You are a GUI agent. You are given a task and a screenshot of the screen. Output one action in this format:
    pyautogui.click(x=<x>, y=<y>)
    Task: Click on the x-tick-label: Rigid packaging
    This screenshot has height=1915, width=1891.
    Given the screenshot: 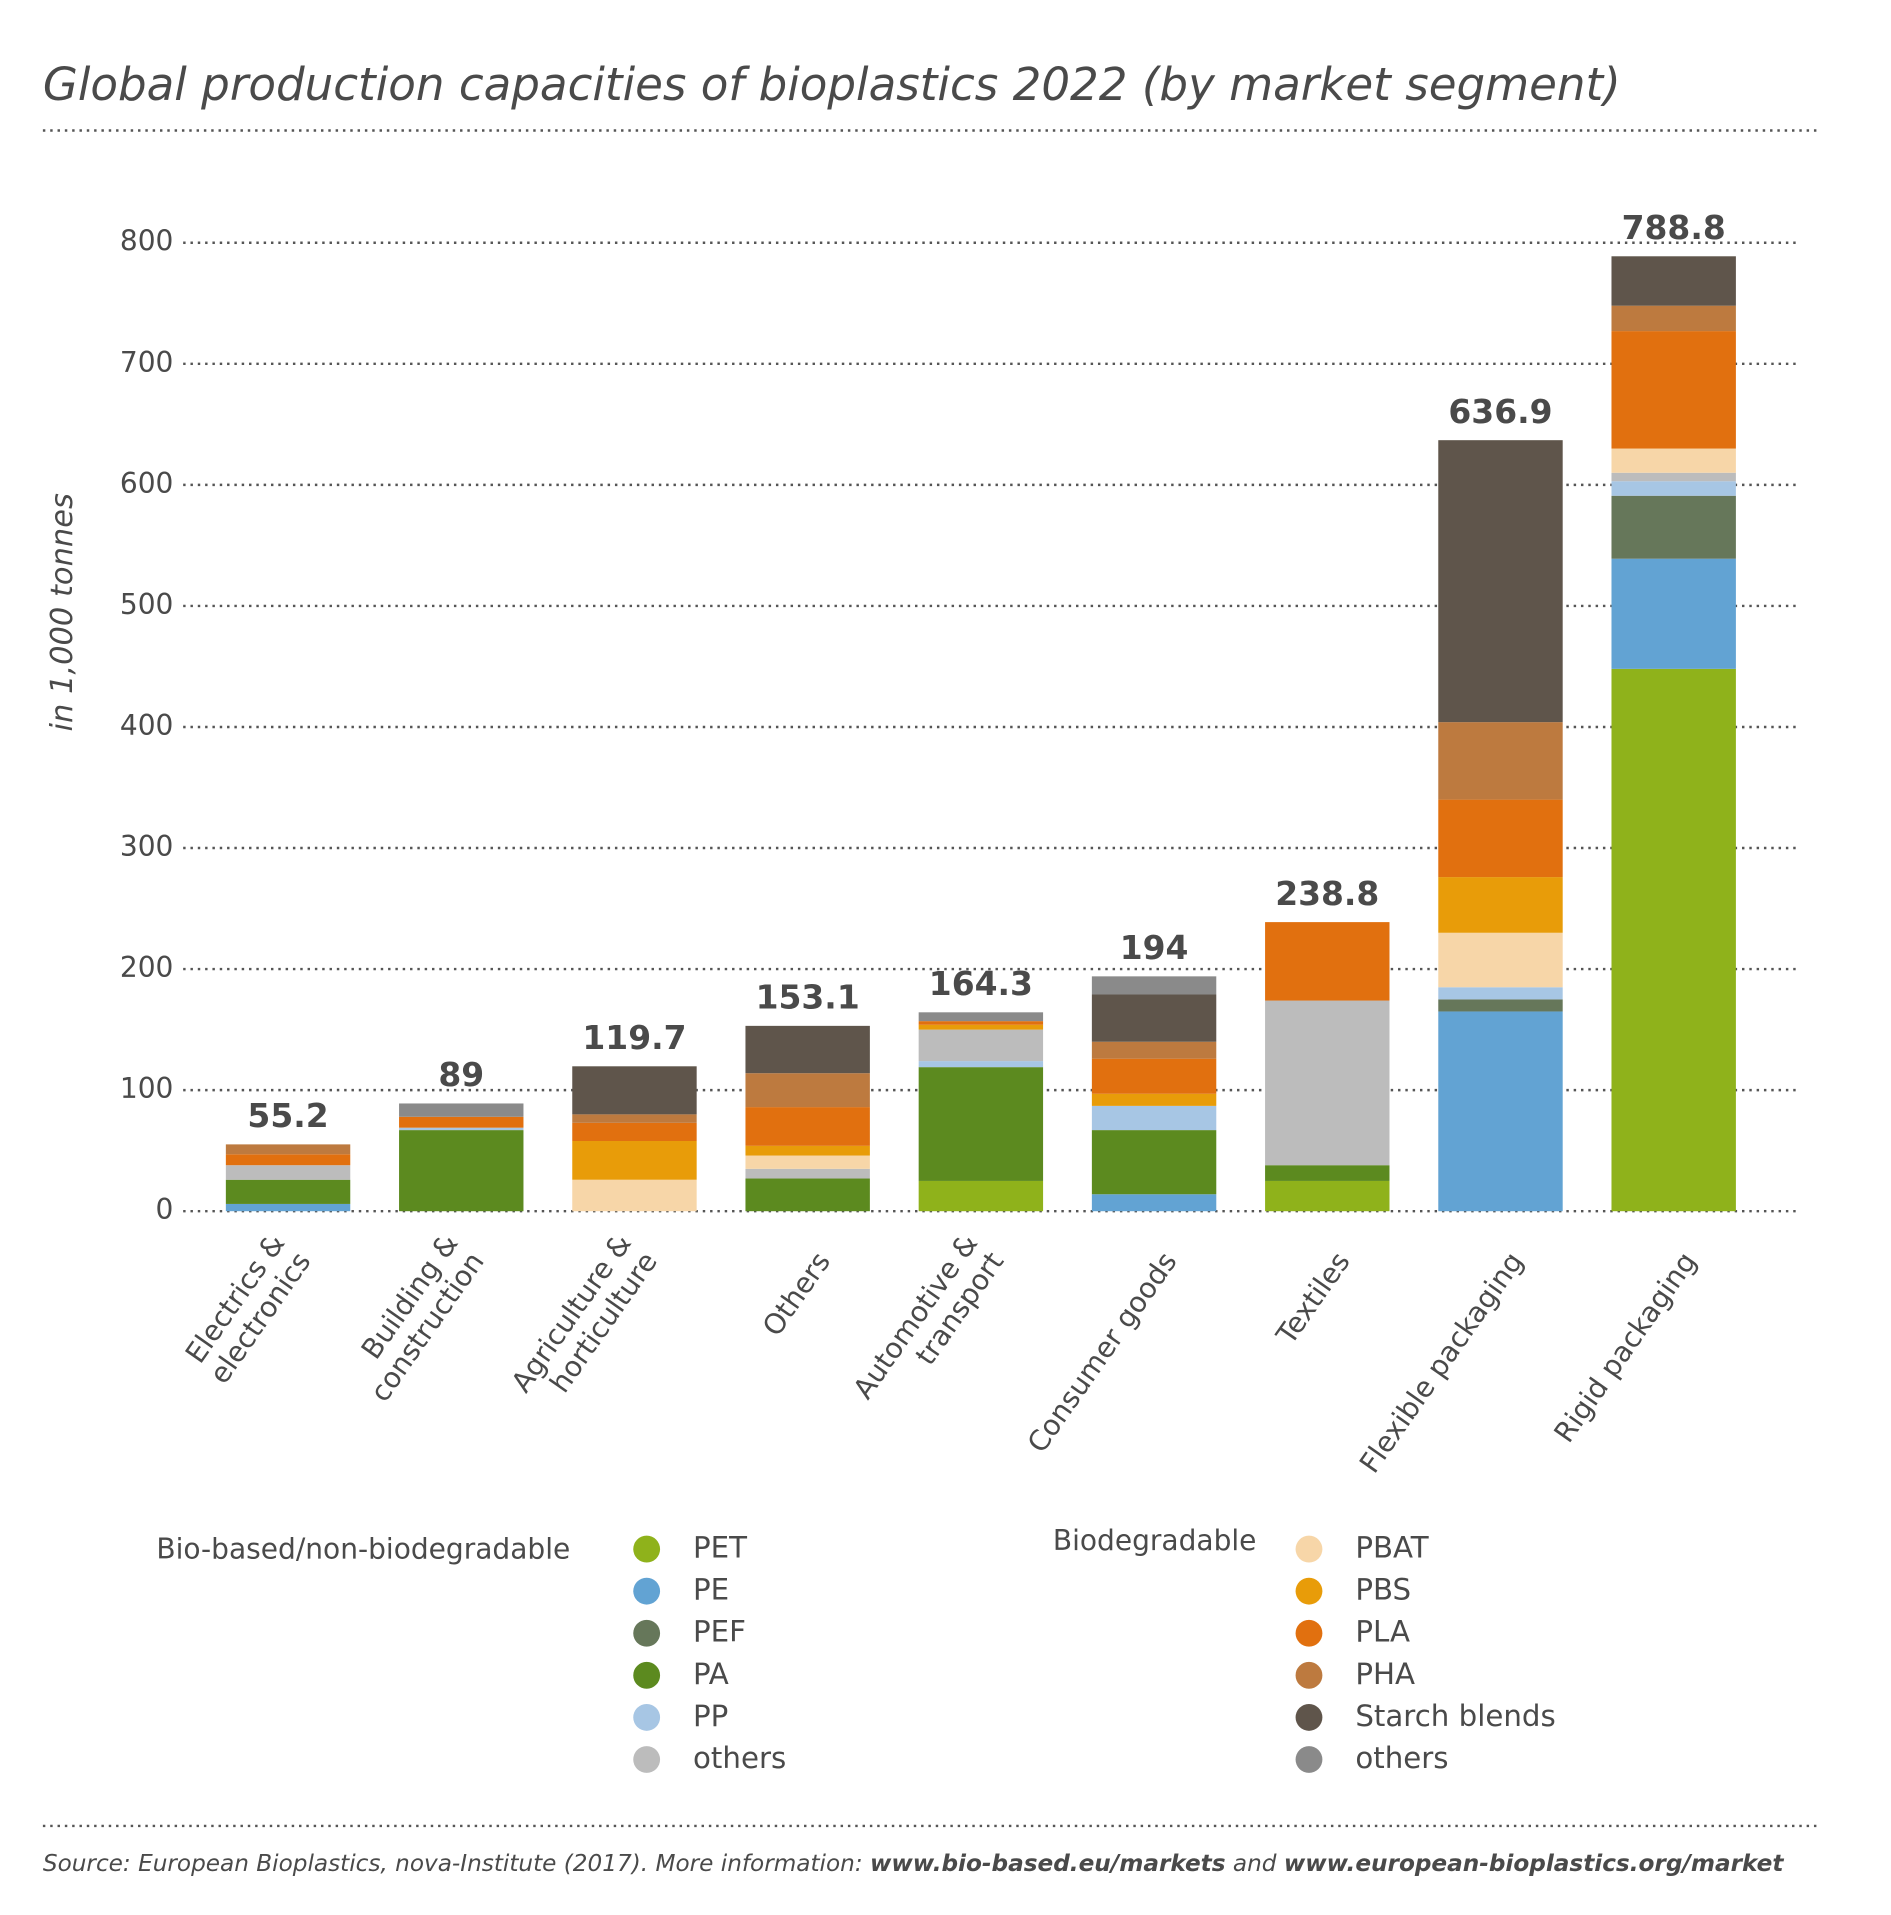 What is the action you would take?
    pyautogui.click(x=1625, y=1347)
    